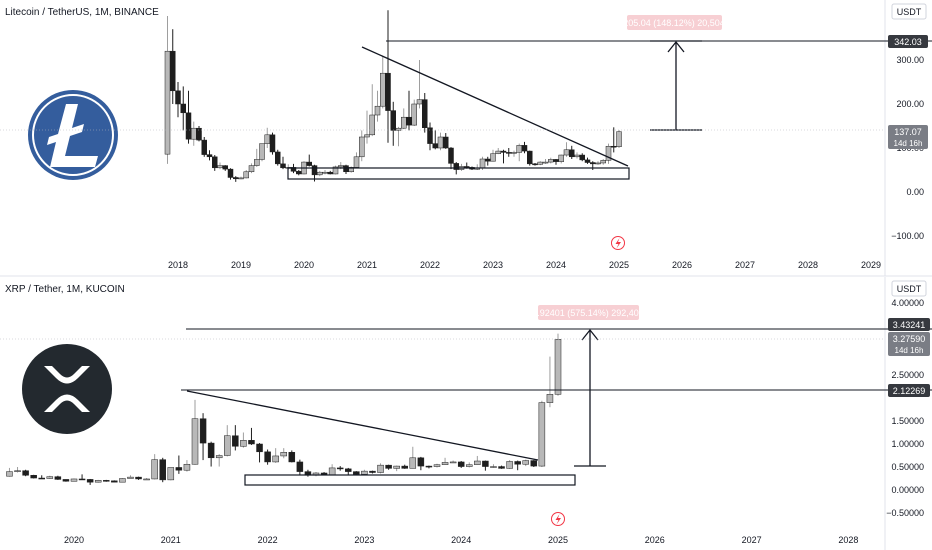 The width and height of the screenshot is (932, 550). Describe the element at coordinates (558, 519) in the screenshot. I see `xrp-lightning-icon` at that location.